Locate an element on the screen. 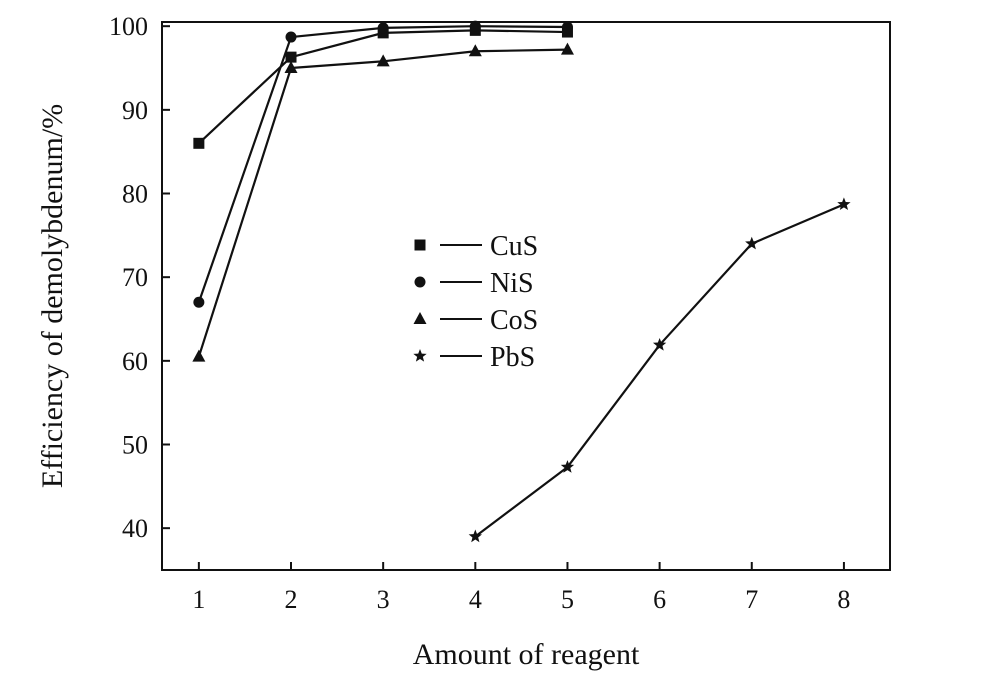 The image size is (983, 686). y-tick-label-40: 40 is located at coordinates (135, 528).